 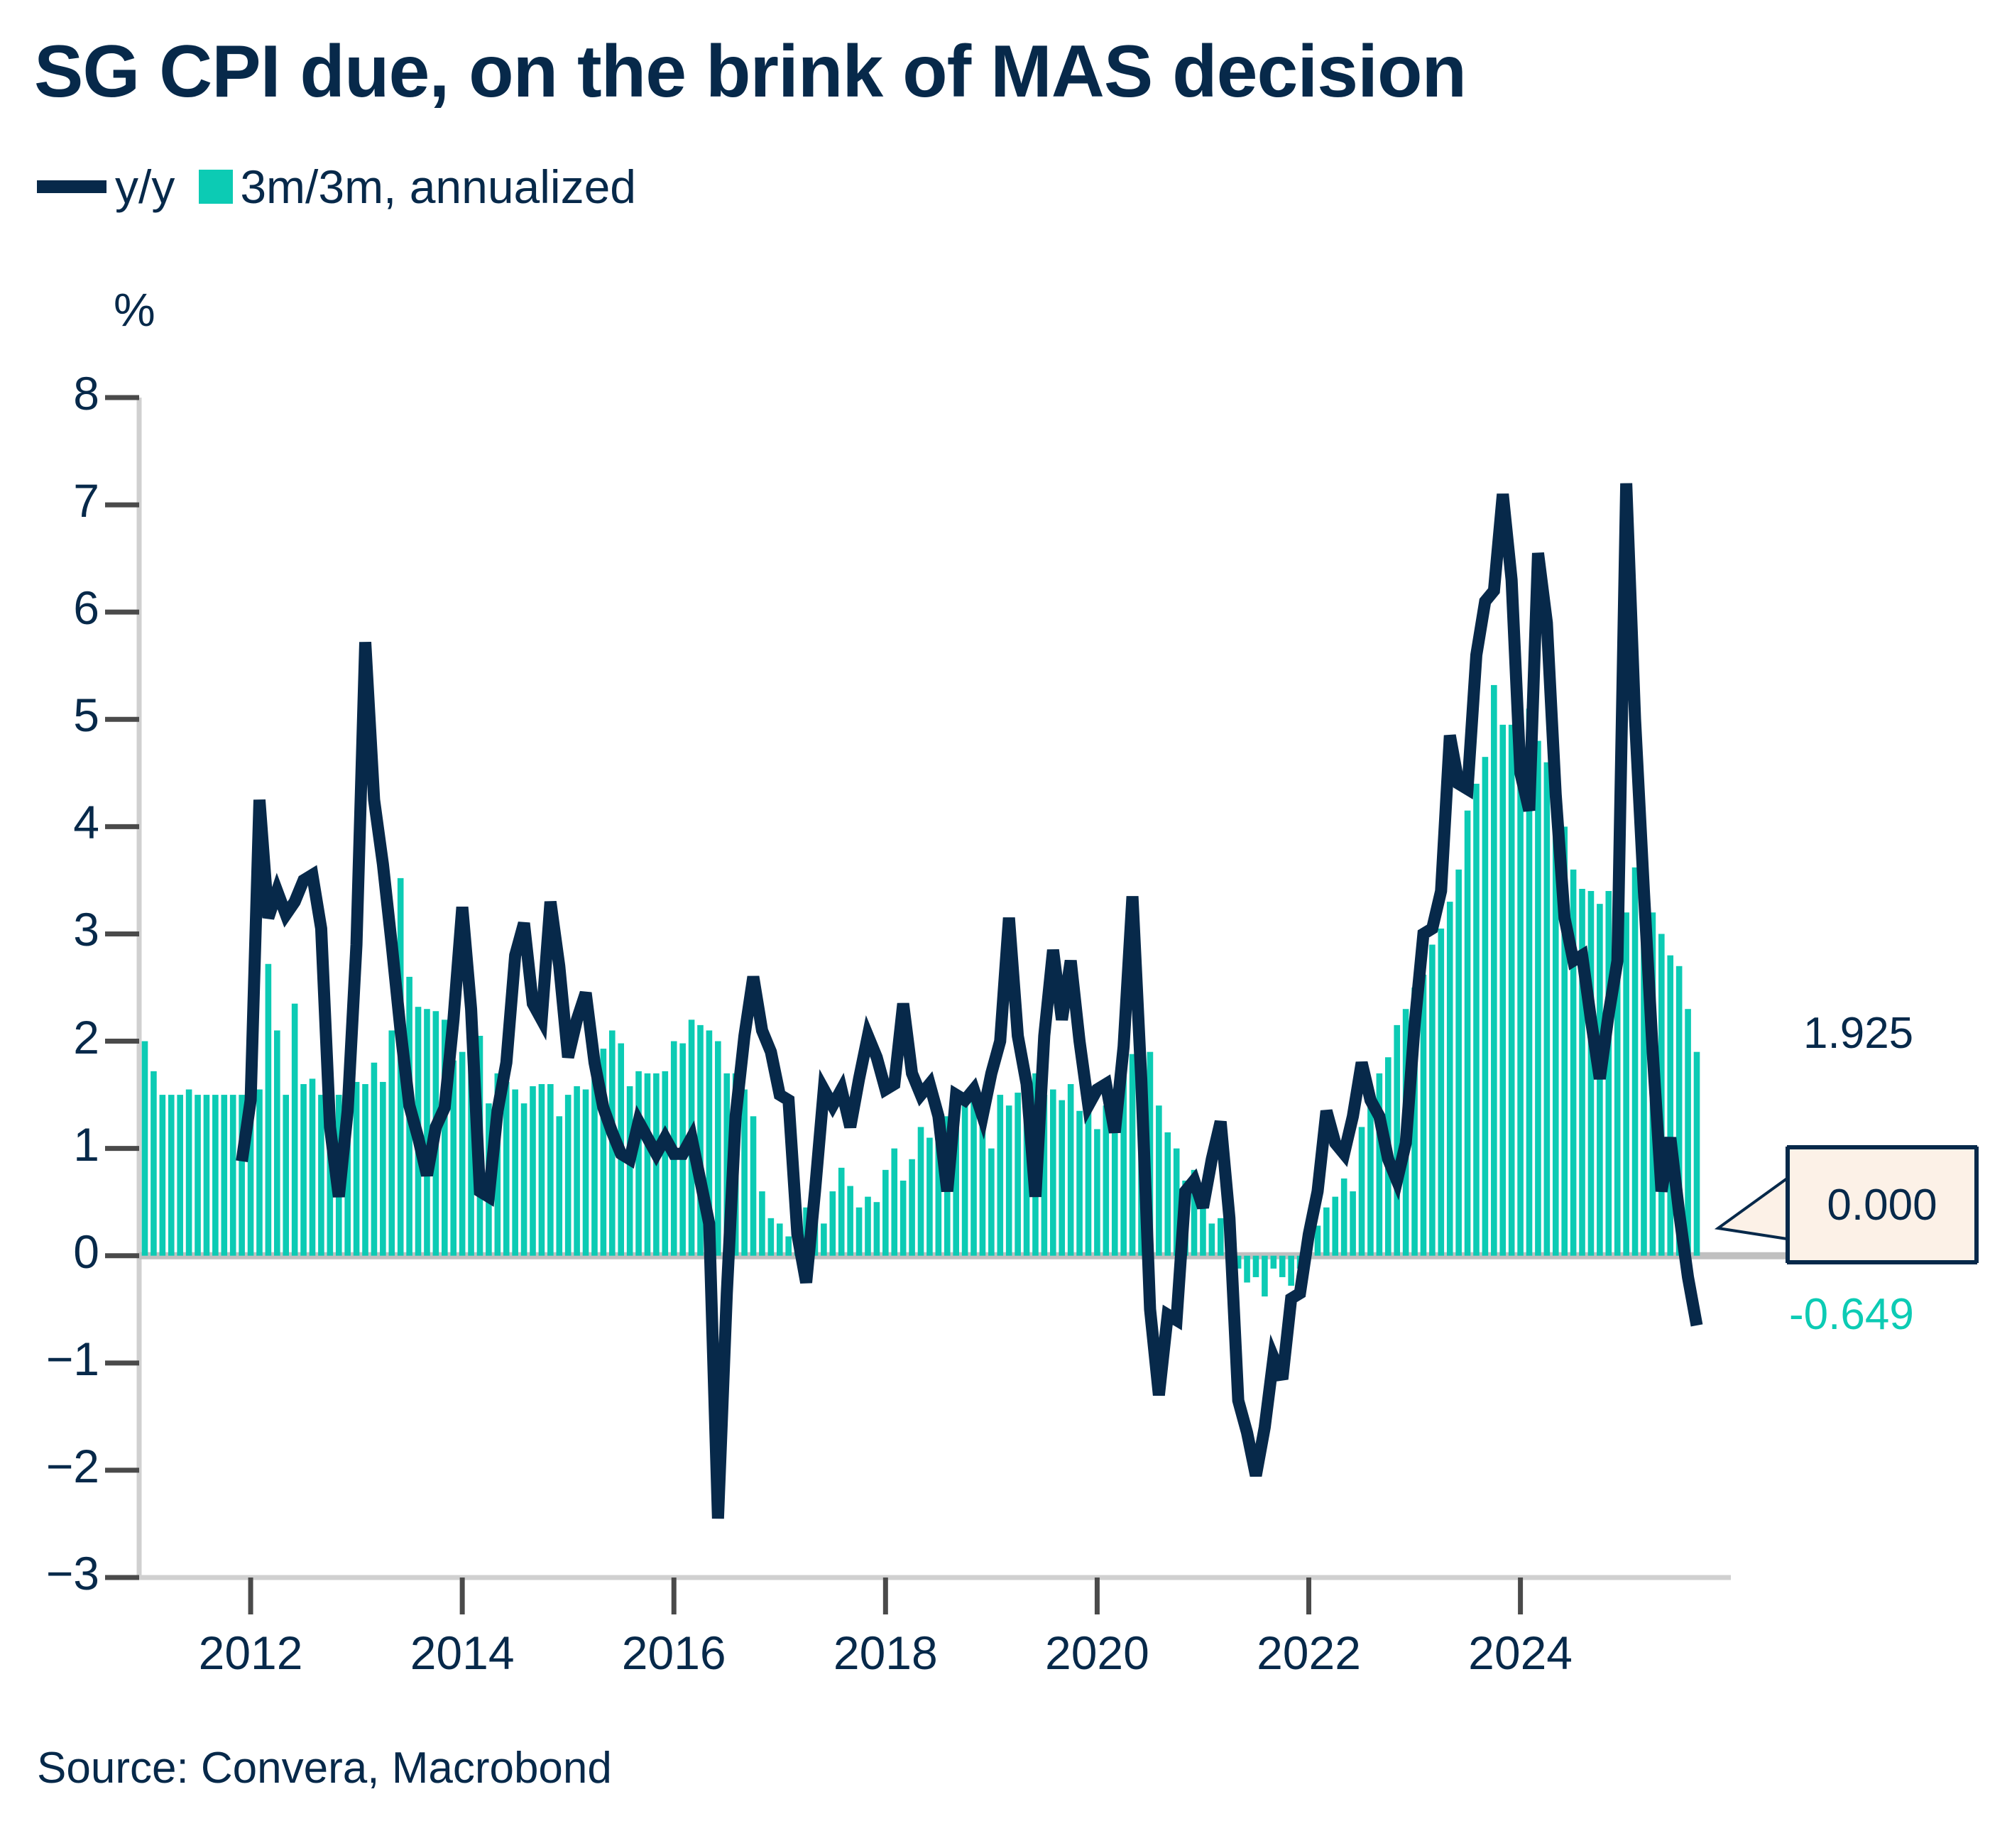 What do you see at coordinates (1851, 1314) in the screenshot?
I see `end-label-3m3m: -0.649` at bounding box center [1851, 1314].